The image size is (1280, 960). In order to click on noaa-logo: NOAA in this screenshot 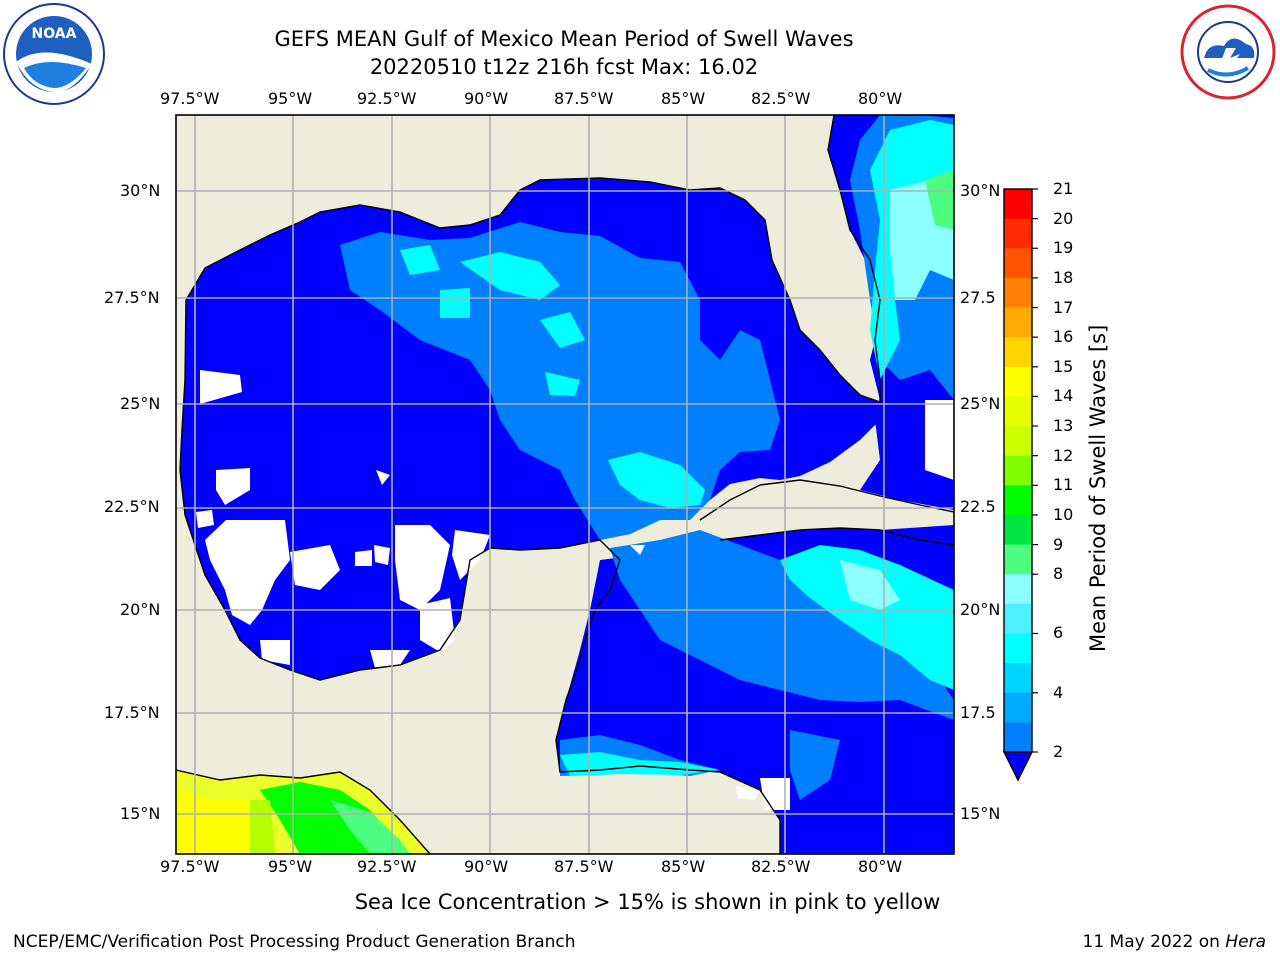, I will do `click(54, 54)`.